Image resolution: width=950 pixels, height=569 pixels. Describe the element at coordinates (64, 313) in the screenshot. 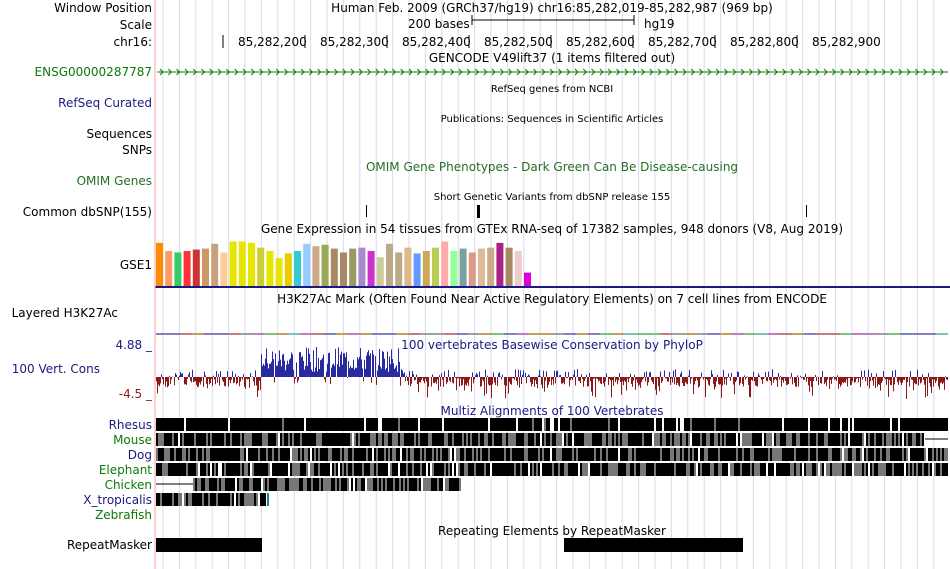

I see `h3k27ac-track-label: Layered H3K27Ac` at that location.